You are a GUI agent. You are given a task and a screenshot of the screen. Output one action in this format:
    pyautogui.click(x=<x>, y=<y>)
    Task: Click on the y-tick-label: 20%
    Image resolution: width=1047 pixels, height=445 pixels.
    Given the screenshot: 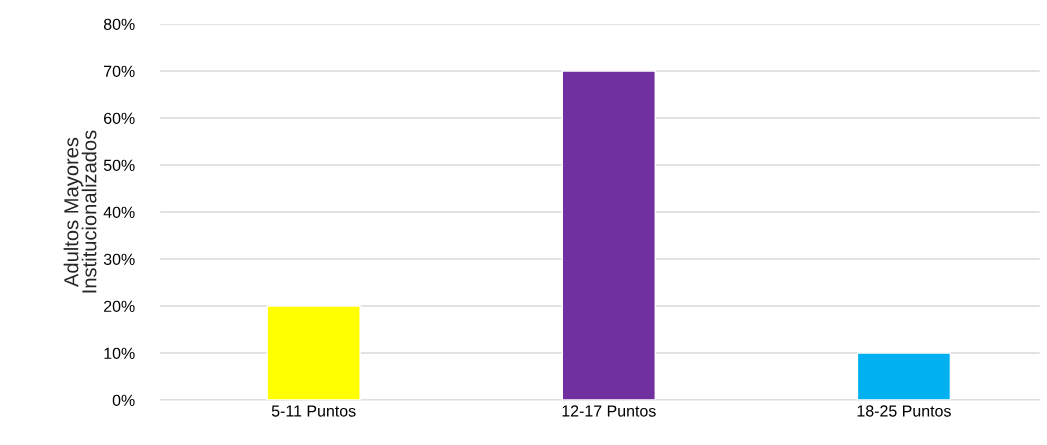 What is the action you would take?
    pyautogui.click(x=119, y=306)
    